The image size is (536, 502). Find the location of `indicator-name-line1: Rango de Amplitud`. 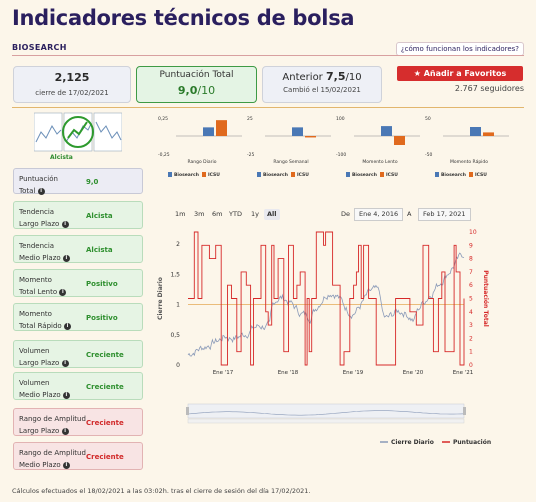

indicator-name-line1: Rango de Amplitud is located at coordinates (52, 453).